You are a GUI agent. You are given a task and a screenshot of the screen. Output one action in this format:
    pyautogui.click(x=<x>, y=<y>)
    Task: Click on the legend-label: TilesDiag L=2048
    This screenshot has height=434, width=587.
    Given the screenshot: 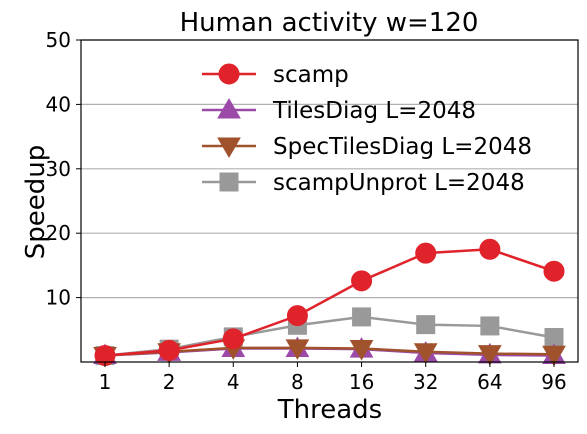 What is the action you would take?
    pyautogui.click(x=374, y=111)
    